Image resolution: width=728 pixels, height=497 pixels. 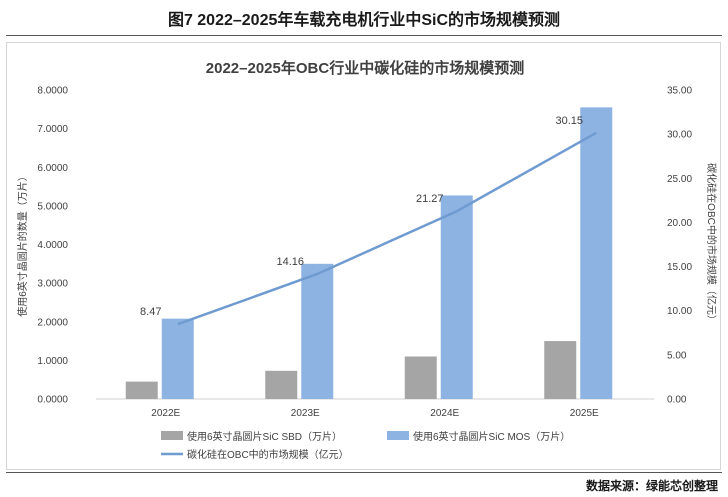 I want to click on data-label: 30.15, so click(x=569, y=121).